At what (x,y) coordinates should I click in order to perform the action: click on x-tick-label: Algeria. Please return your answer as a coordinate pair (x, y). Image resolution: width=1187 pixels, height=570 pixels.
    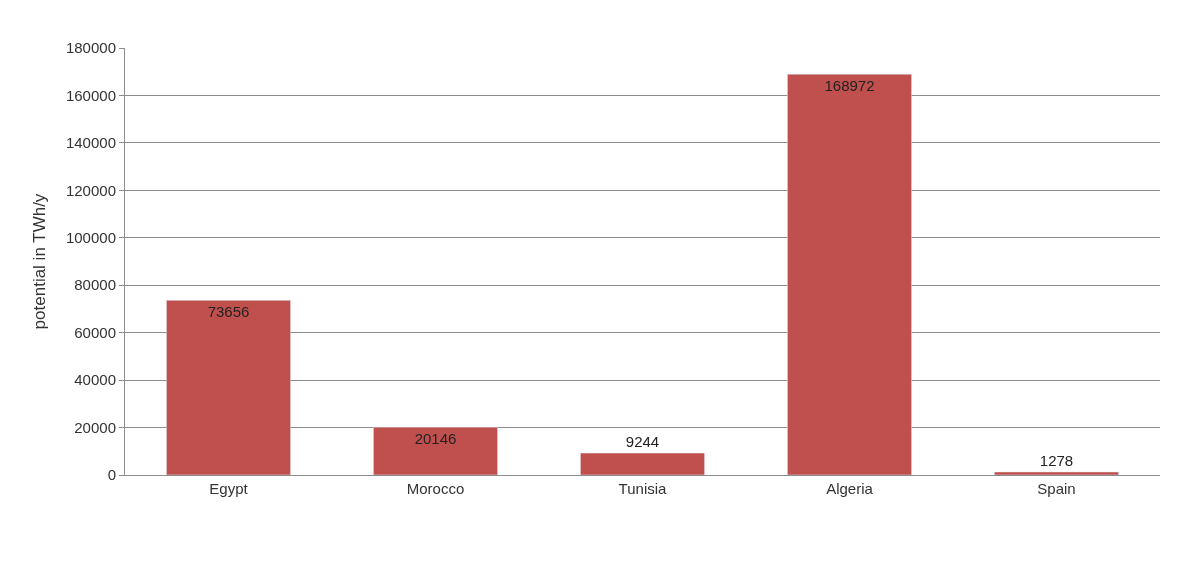
    Looking at the image, I should click on (850, 488).